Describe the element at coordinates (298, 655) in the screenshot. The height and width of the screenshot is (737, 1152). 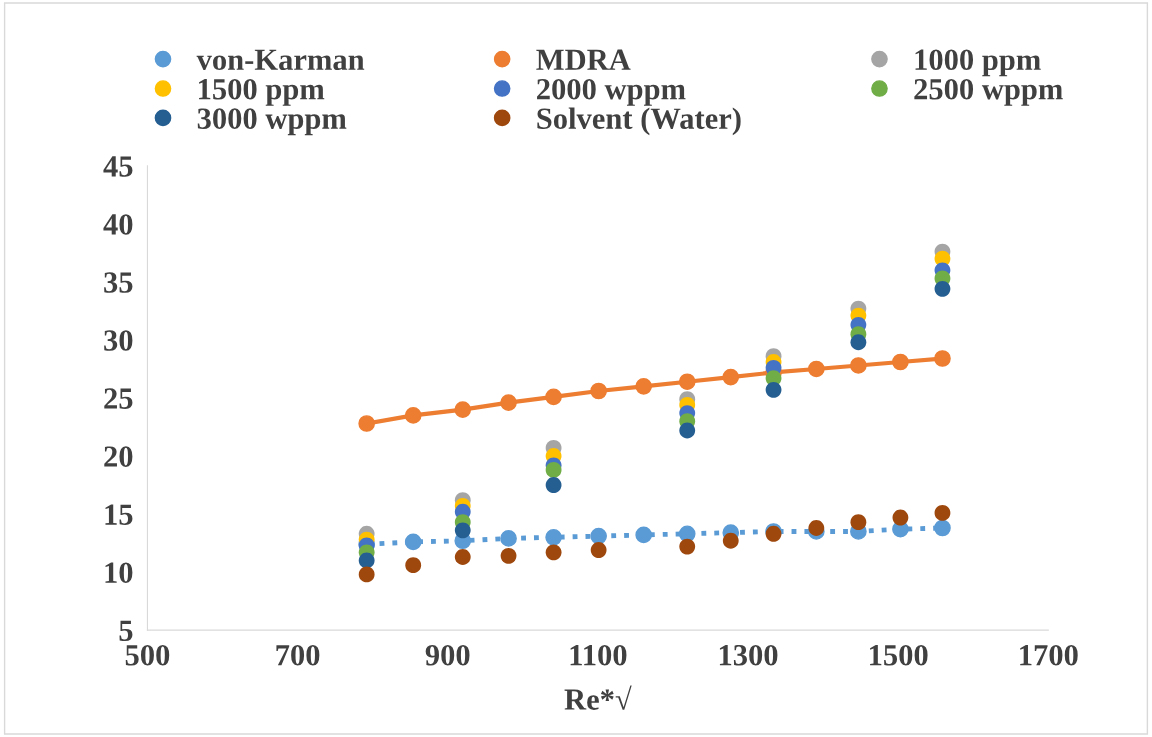
I see `x-tick-label: 700` at that location.